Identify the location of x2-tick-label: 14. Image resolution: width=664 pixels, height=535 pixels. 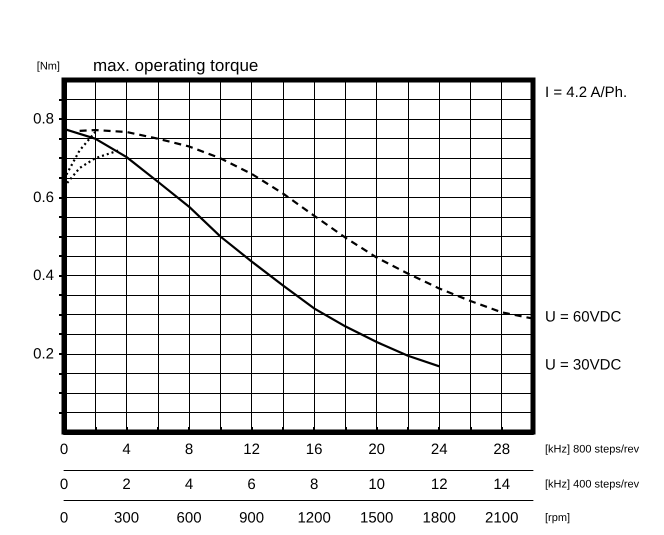
(501, 484).